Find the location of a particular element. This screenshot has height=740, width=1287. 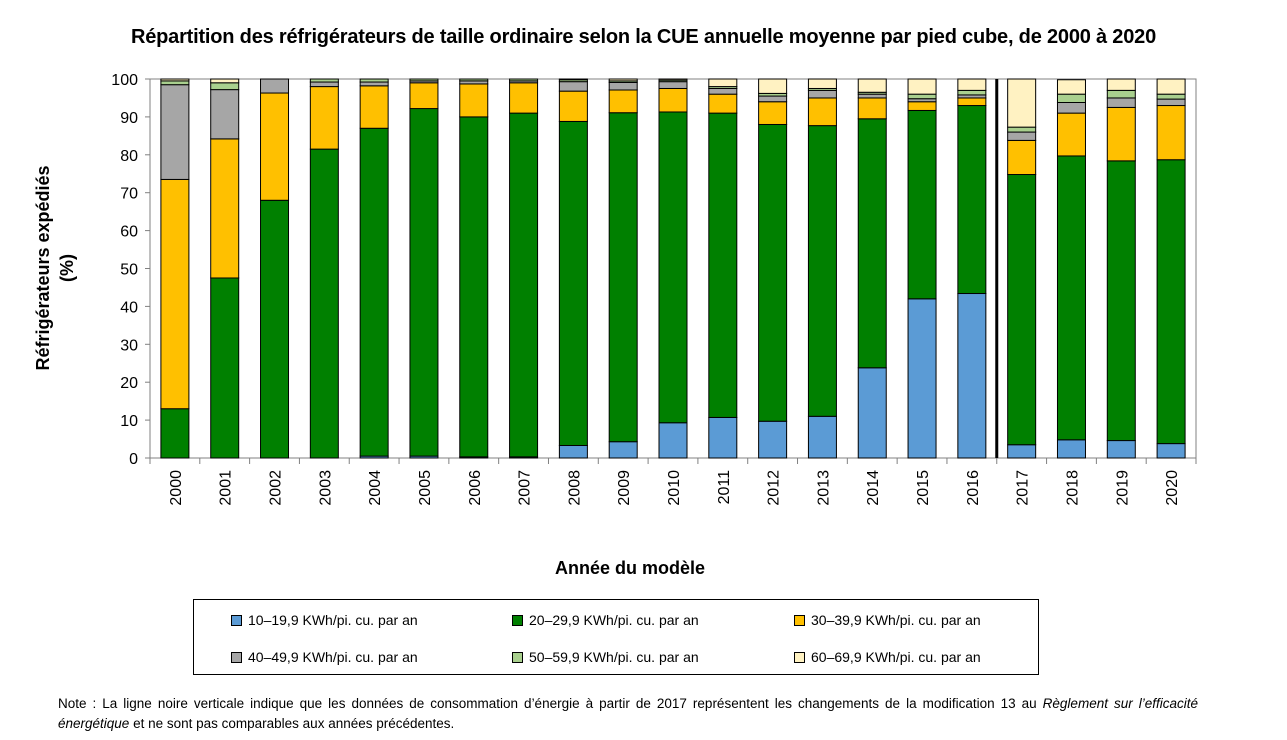

x-tick-label: 2004 is located at coordinates (375, 488).